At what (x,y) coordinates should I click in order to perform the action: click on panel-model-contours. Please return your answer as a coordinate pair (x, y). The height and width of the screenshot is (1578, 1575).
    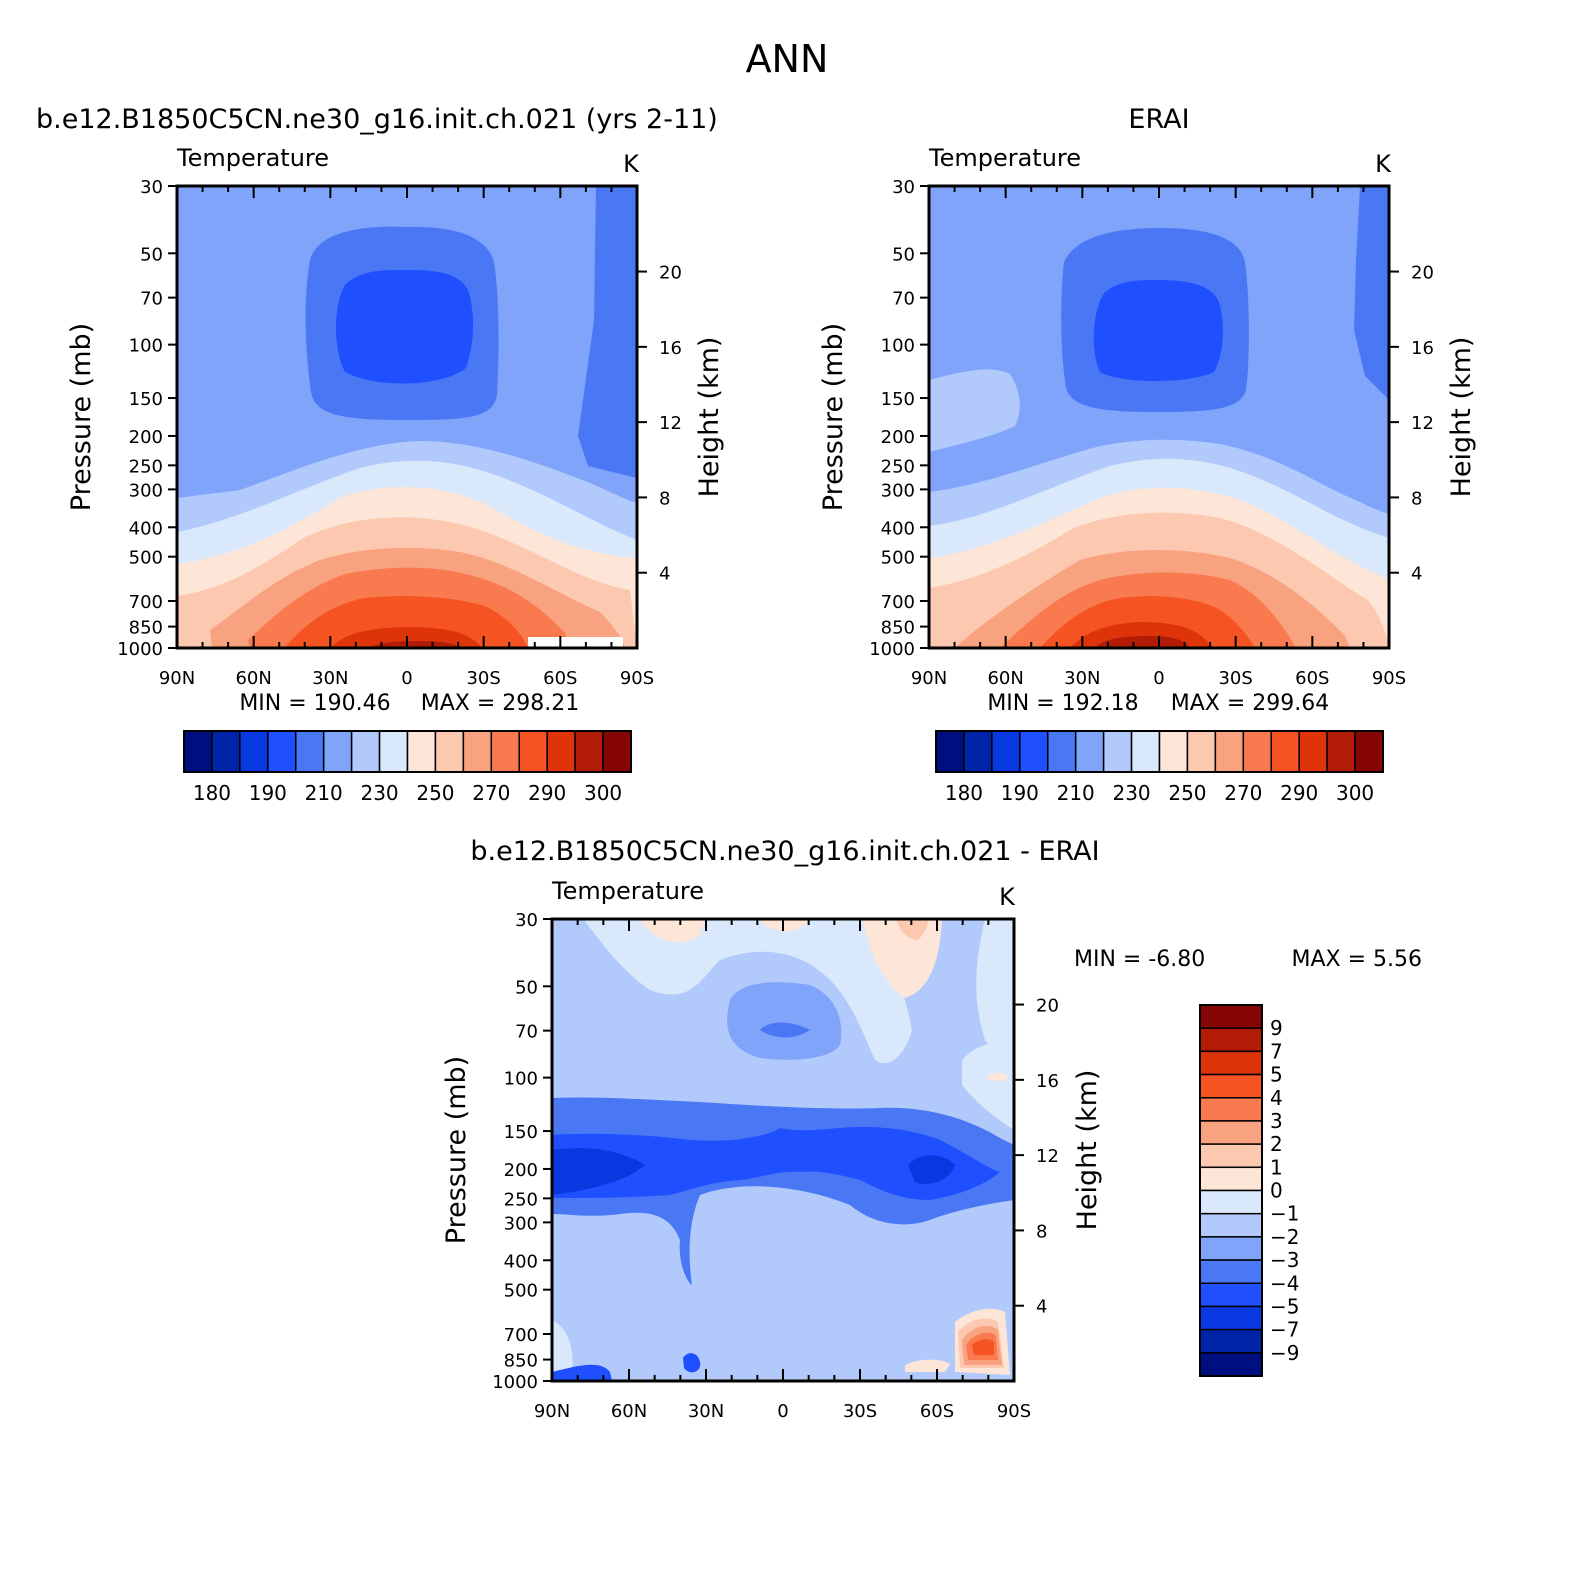
    Looking at the image, I should click on (407, 417).